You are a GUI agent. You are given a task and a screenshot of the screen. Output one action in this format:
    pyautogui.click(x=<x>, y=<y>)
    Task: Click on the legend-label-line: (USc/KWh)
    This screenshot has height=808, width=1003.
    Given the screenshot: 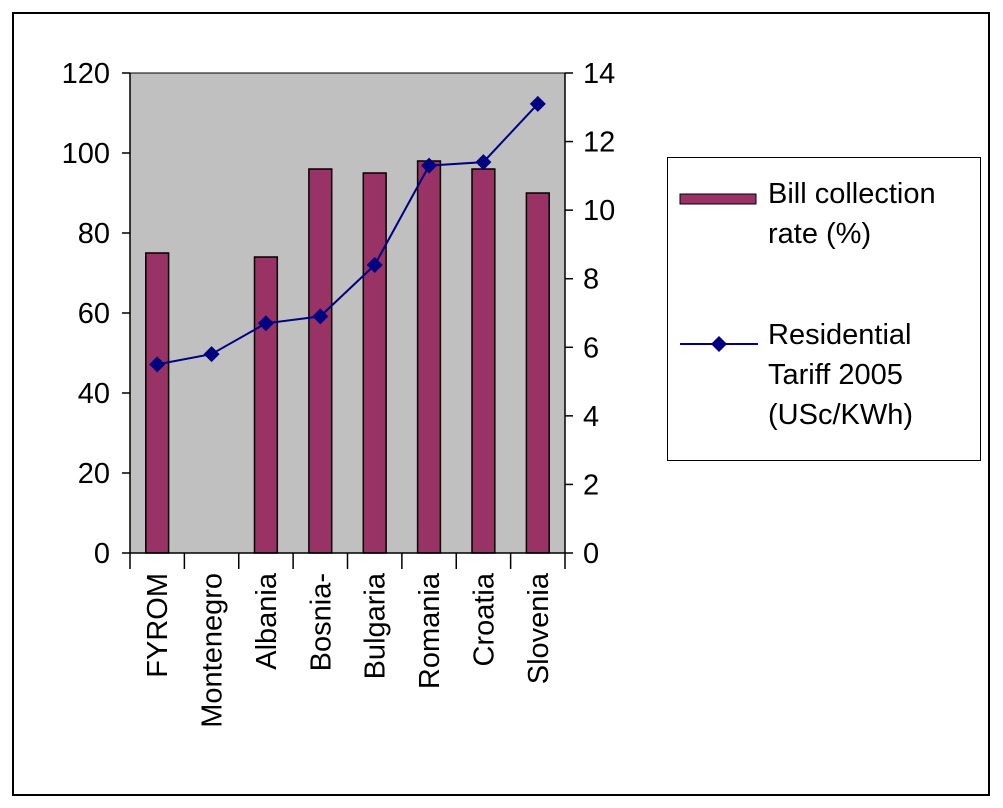 What is the action you would take?
    pyautogui.click(x=840, y=415)
    